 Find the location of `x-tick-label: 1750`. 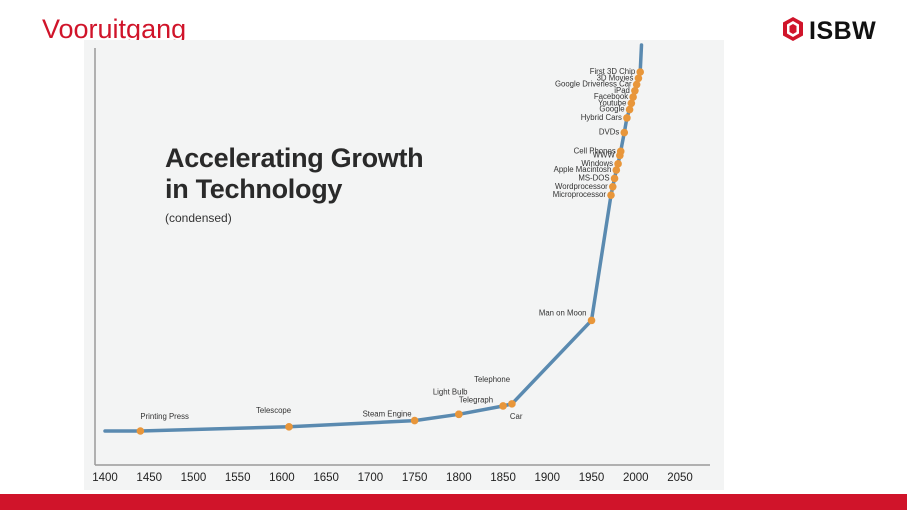

x-tick-label: 1750 is located at coordinates (415, 478).